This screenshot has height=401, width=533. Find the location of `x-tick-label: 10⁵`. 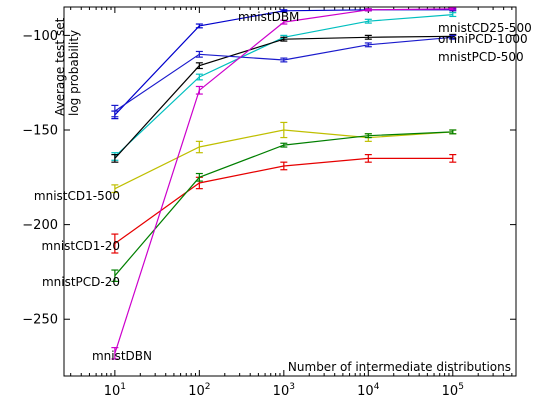

x-tick-label: 10⁵ is located at coordinates (453, 390).